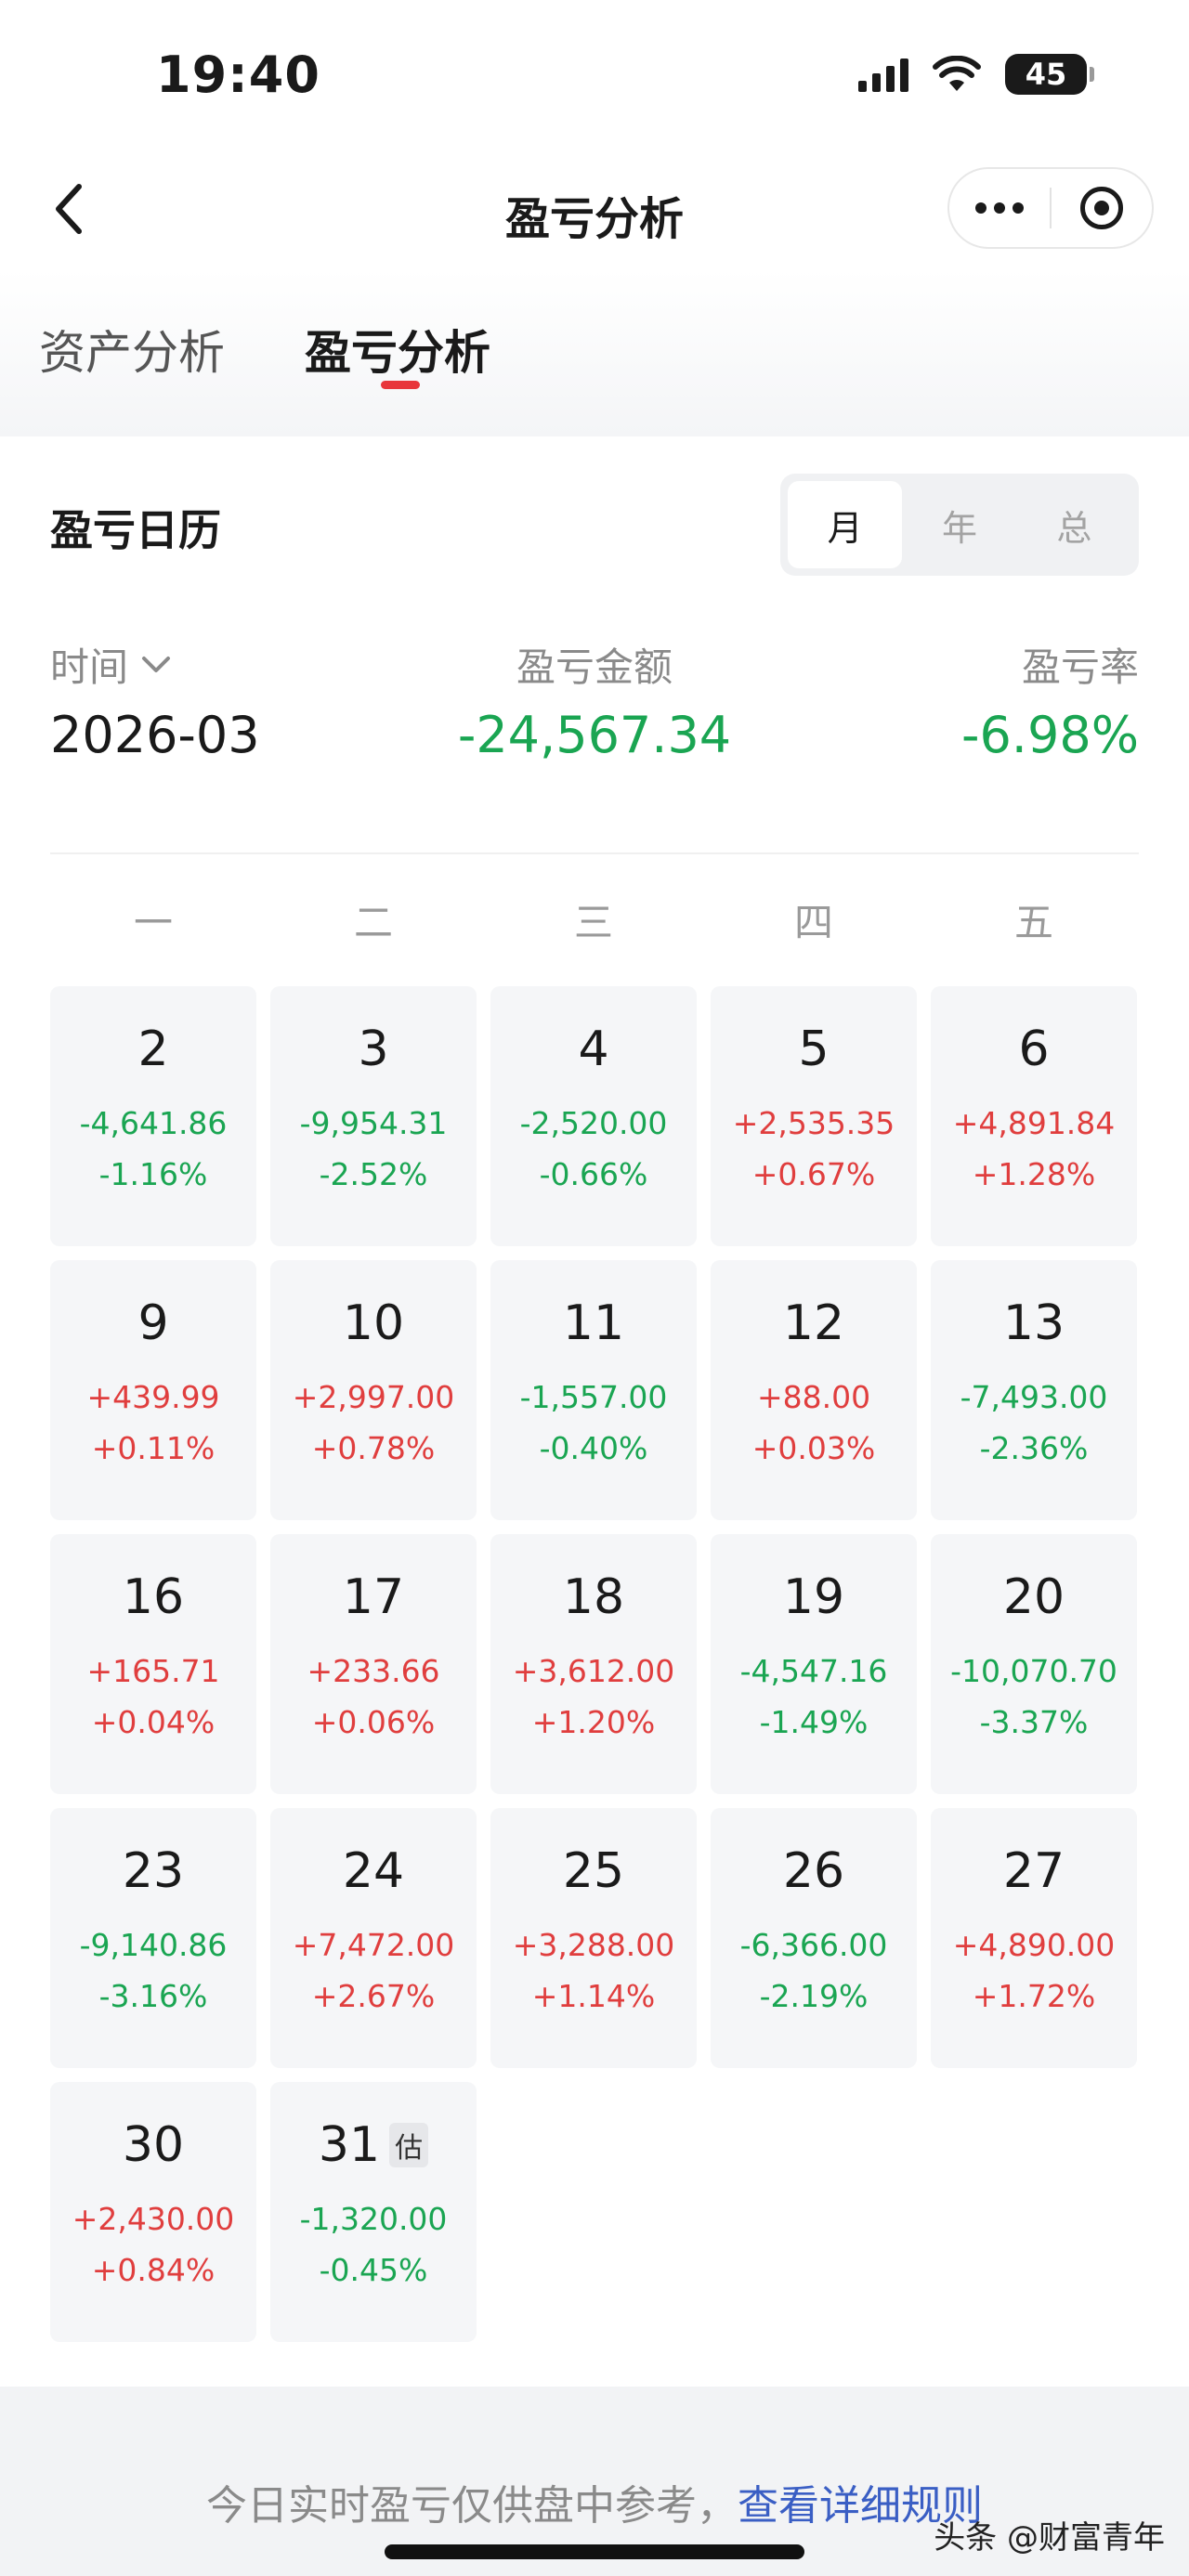 This screenshot has height=2576, width=1189. I want to click on day-number-text: 17, so click(374, 1597).